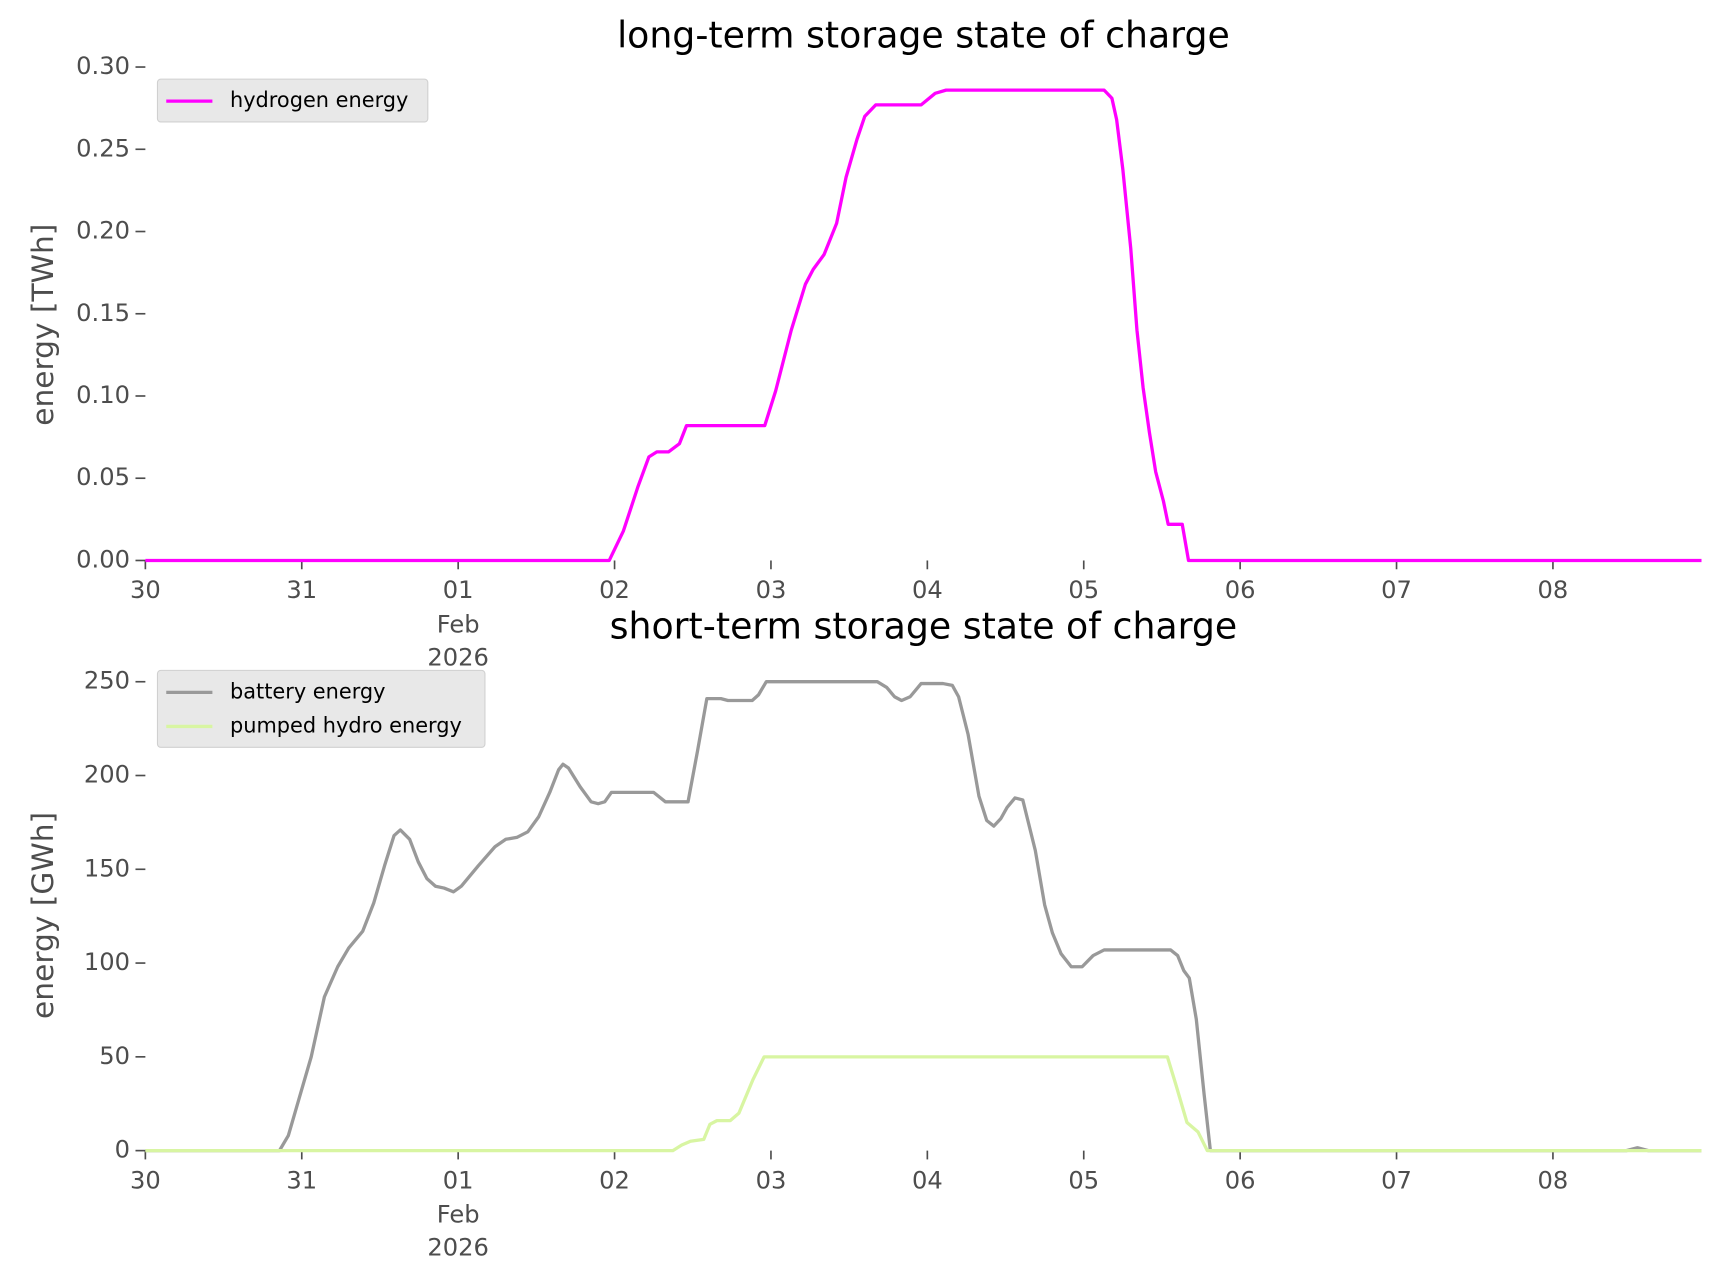  What do you see at coordinates (103, 477) in the screenshot?
I see `y-tick-label: 0.05` at bounding box center [103, 477].